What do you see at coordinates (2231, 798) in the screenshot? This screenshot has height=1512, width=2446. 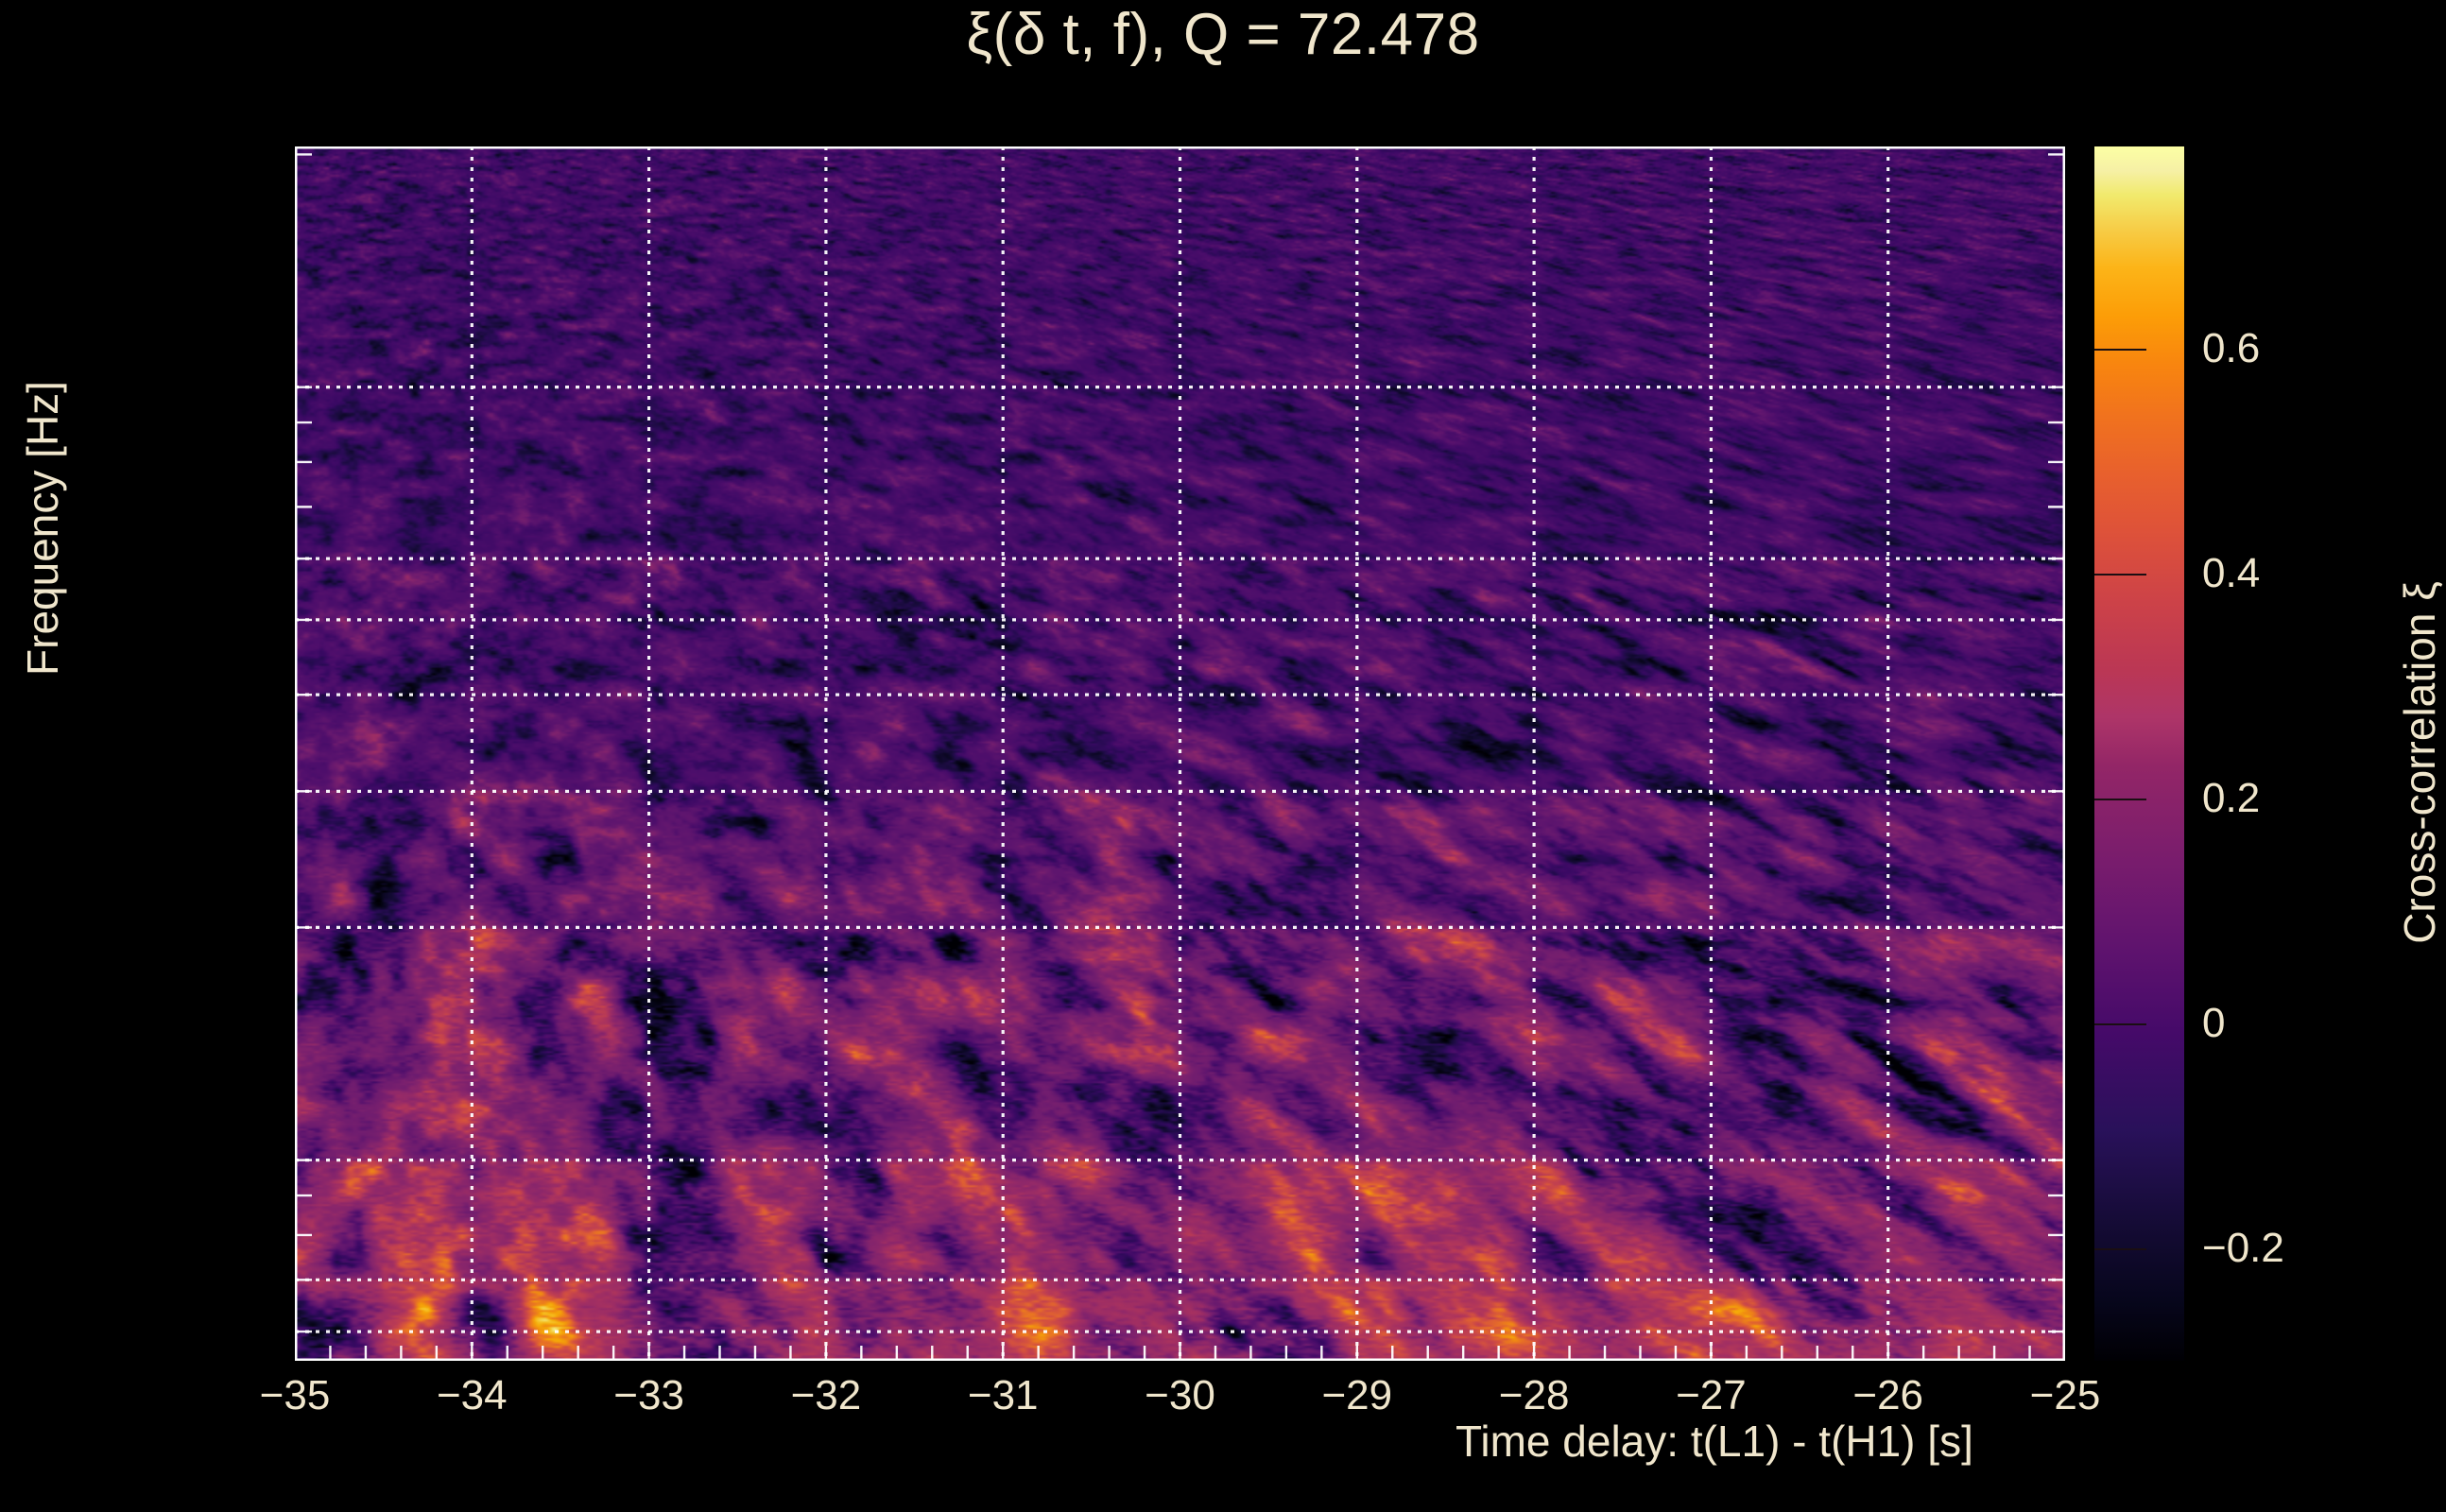 I see `colorbar-tick-label: 0.2` at bounding box center [2231, 798].